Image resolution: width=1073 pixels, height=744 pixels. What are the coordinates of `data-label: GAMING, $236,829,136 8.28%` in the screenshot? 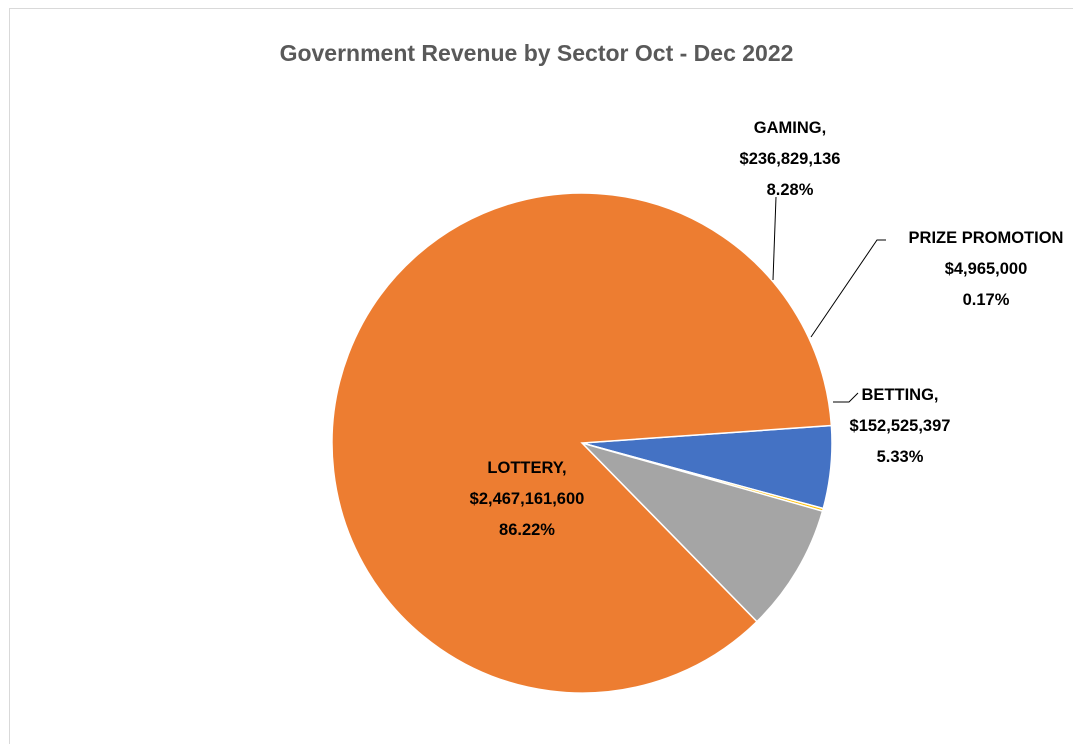 It's located at (790, 159).